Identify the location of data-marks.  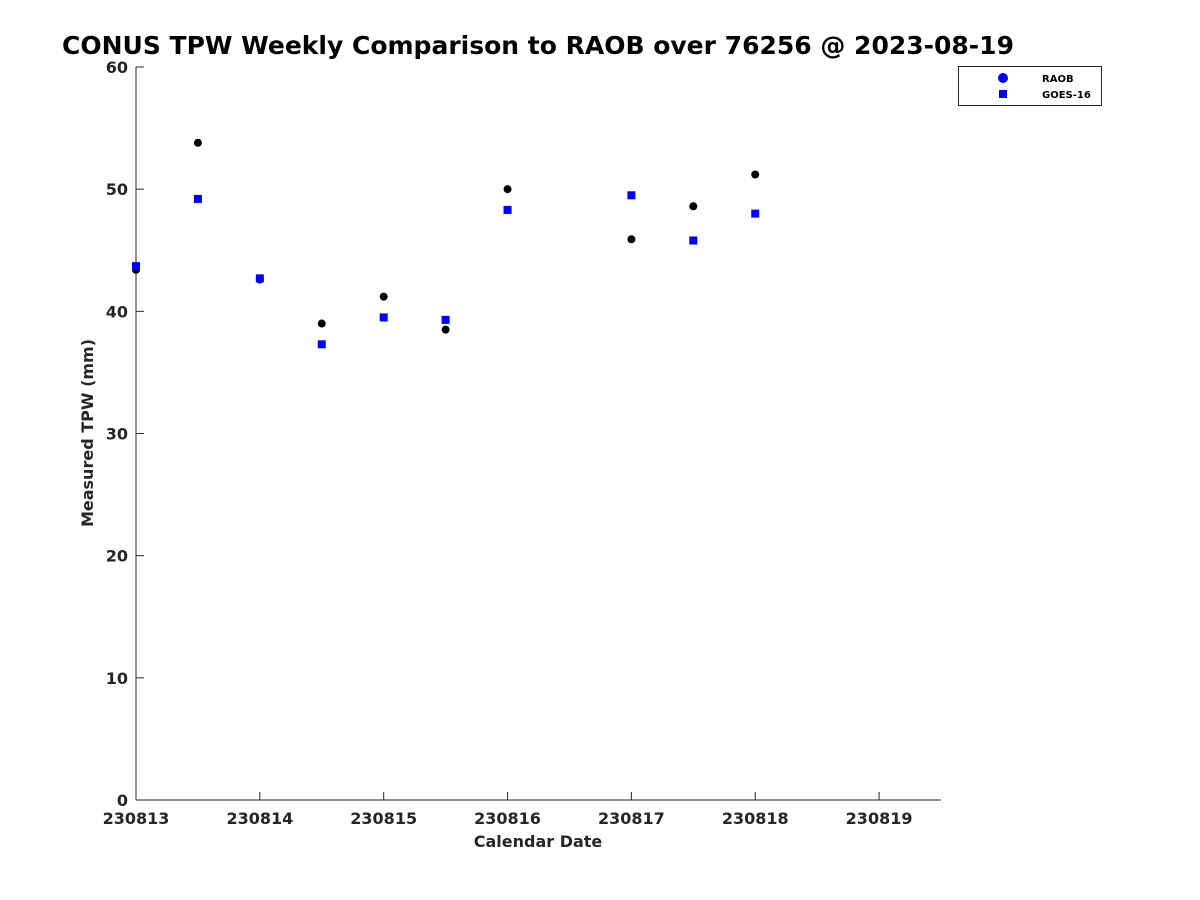
(446, 243).